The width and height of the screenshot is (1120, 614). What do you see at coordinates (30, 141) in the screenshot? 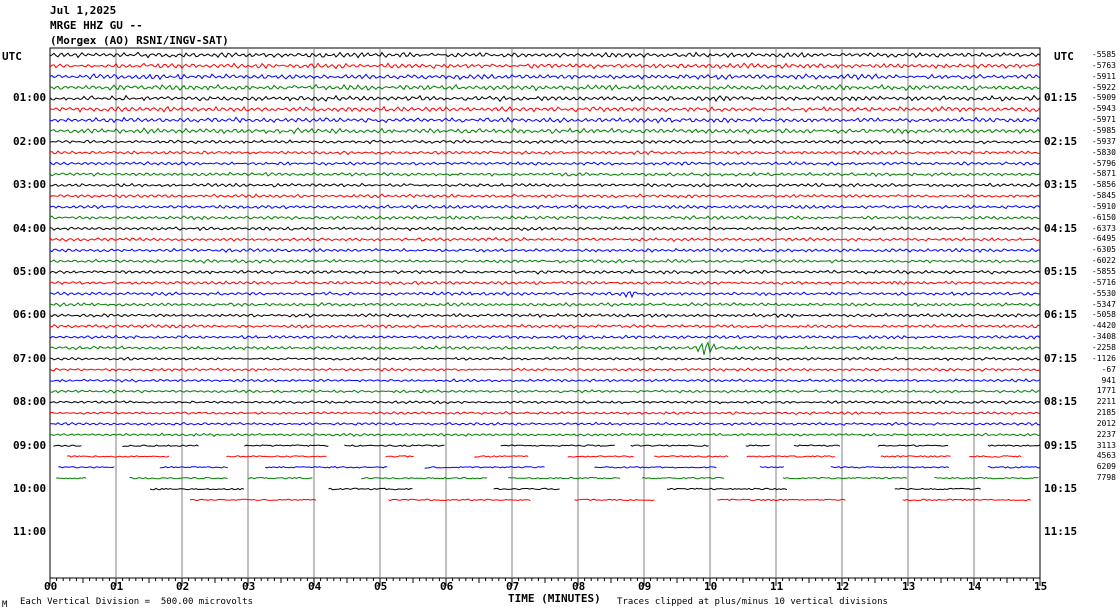
I see `hour-label-left: 02:00` at bounding box center [30, 141].